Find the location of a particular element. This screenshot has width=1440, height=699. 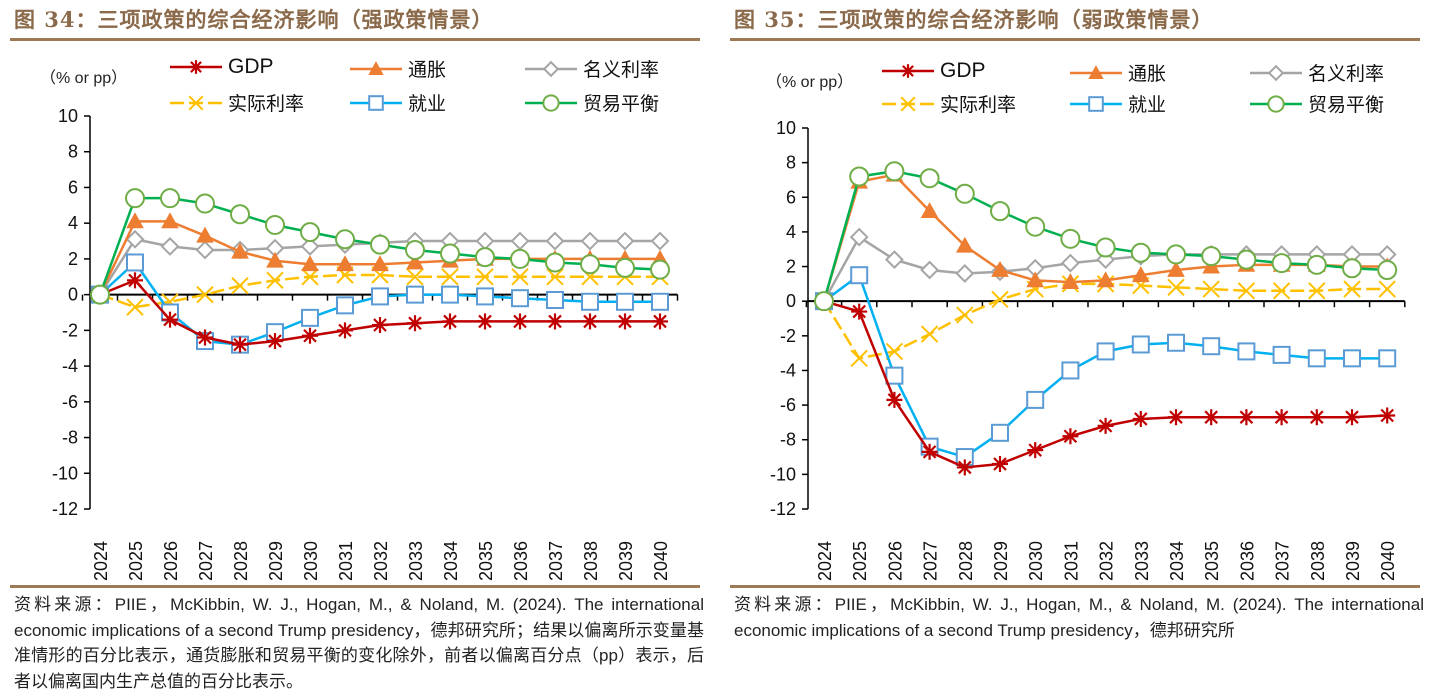

x-tick-label: 2025 is located at coordinates (860, 561).